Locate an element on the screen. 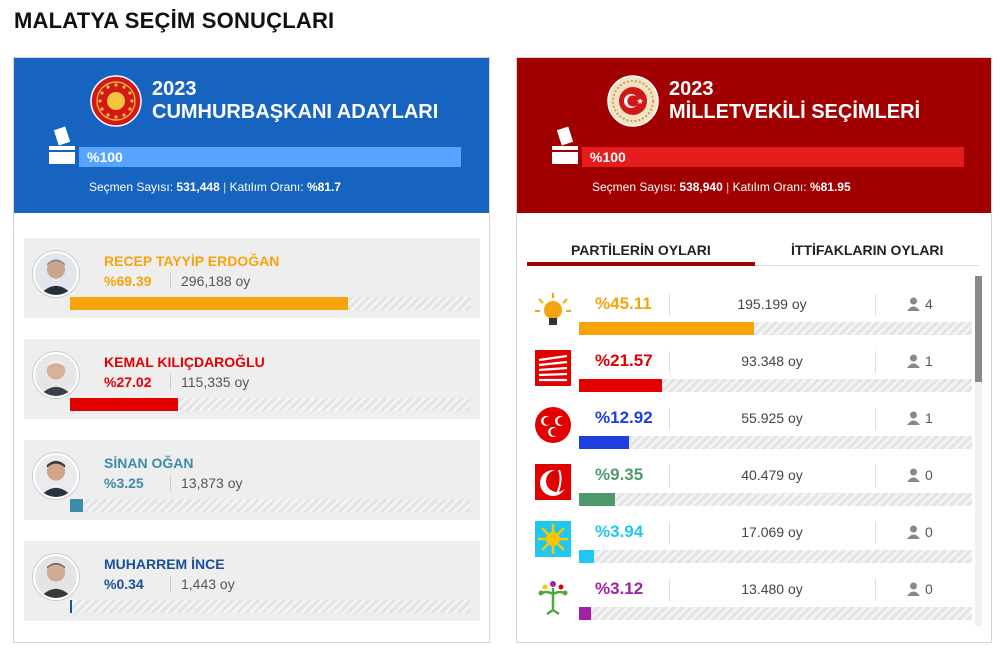  party-row: %9.35 40.479 oy 0 is located at coordinates (749, 483).